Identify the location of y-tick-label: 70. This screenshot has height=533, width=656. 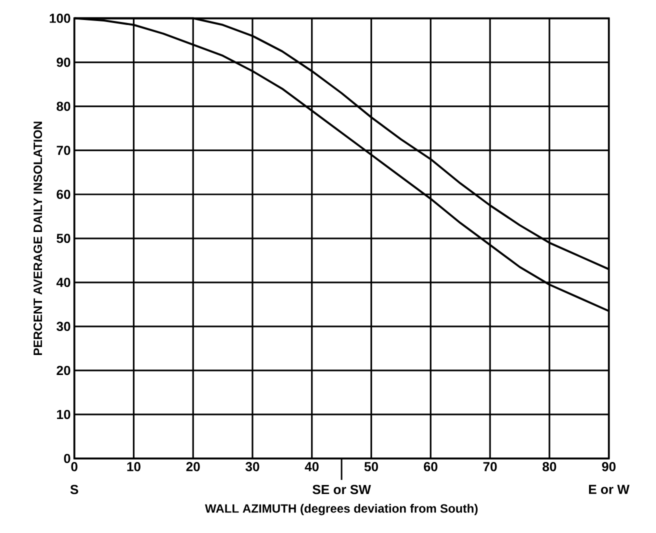
(63, 151).